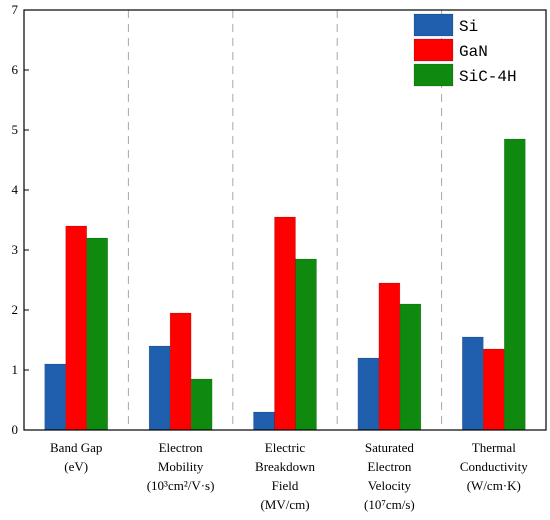 The width and height of the screenshot is (550, 520). Describe the element at coordinates (15, 129) in the screenshot. I see `y-tick-label: 5` at that location.